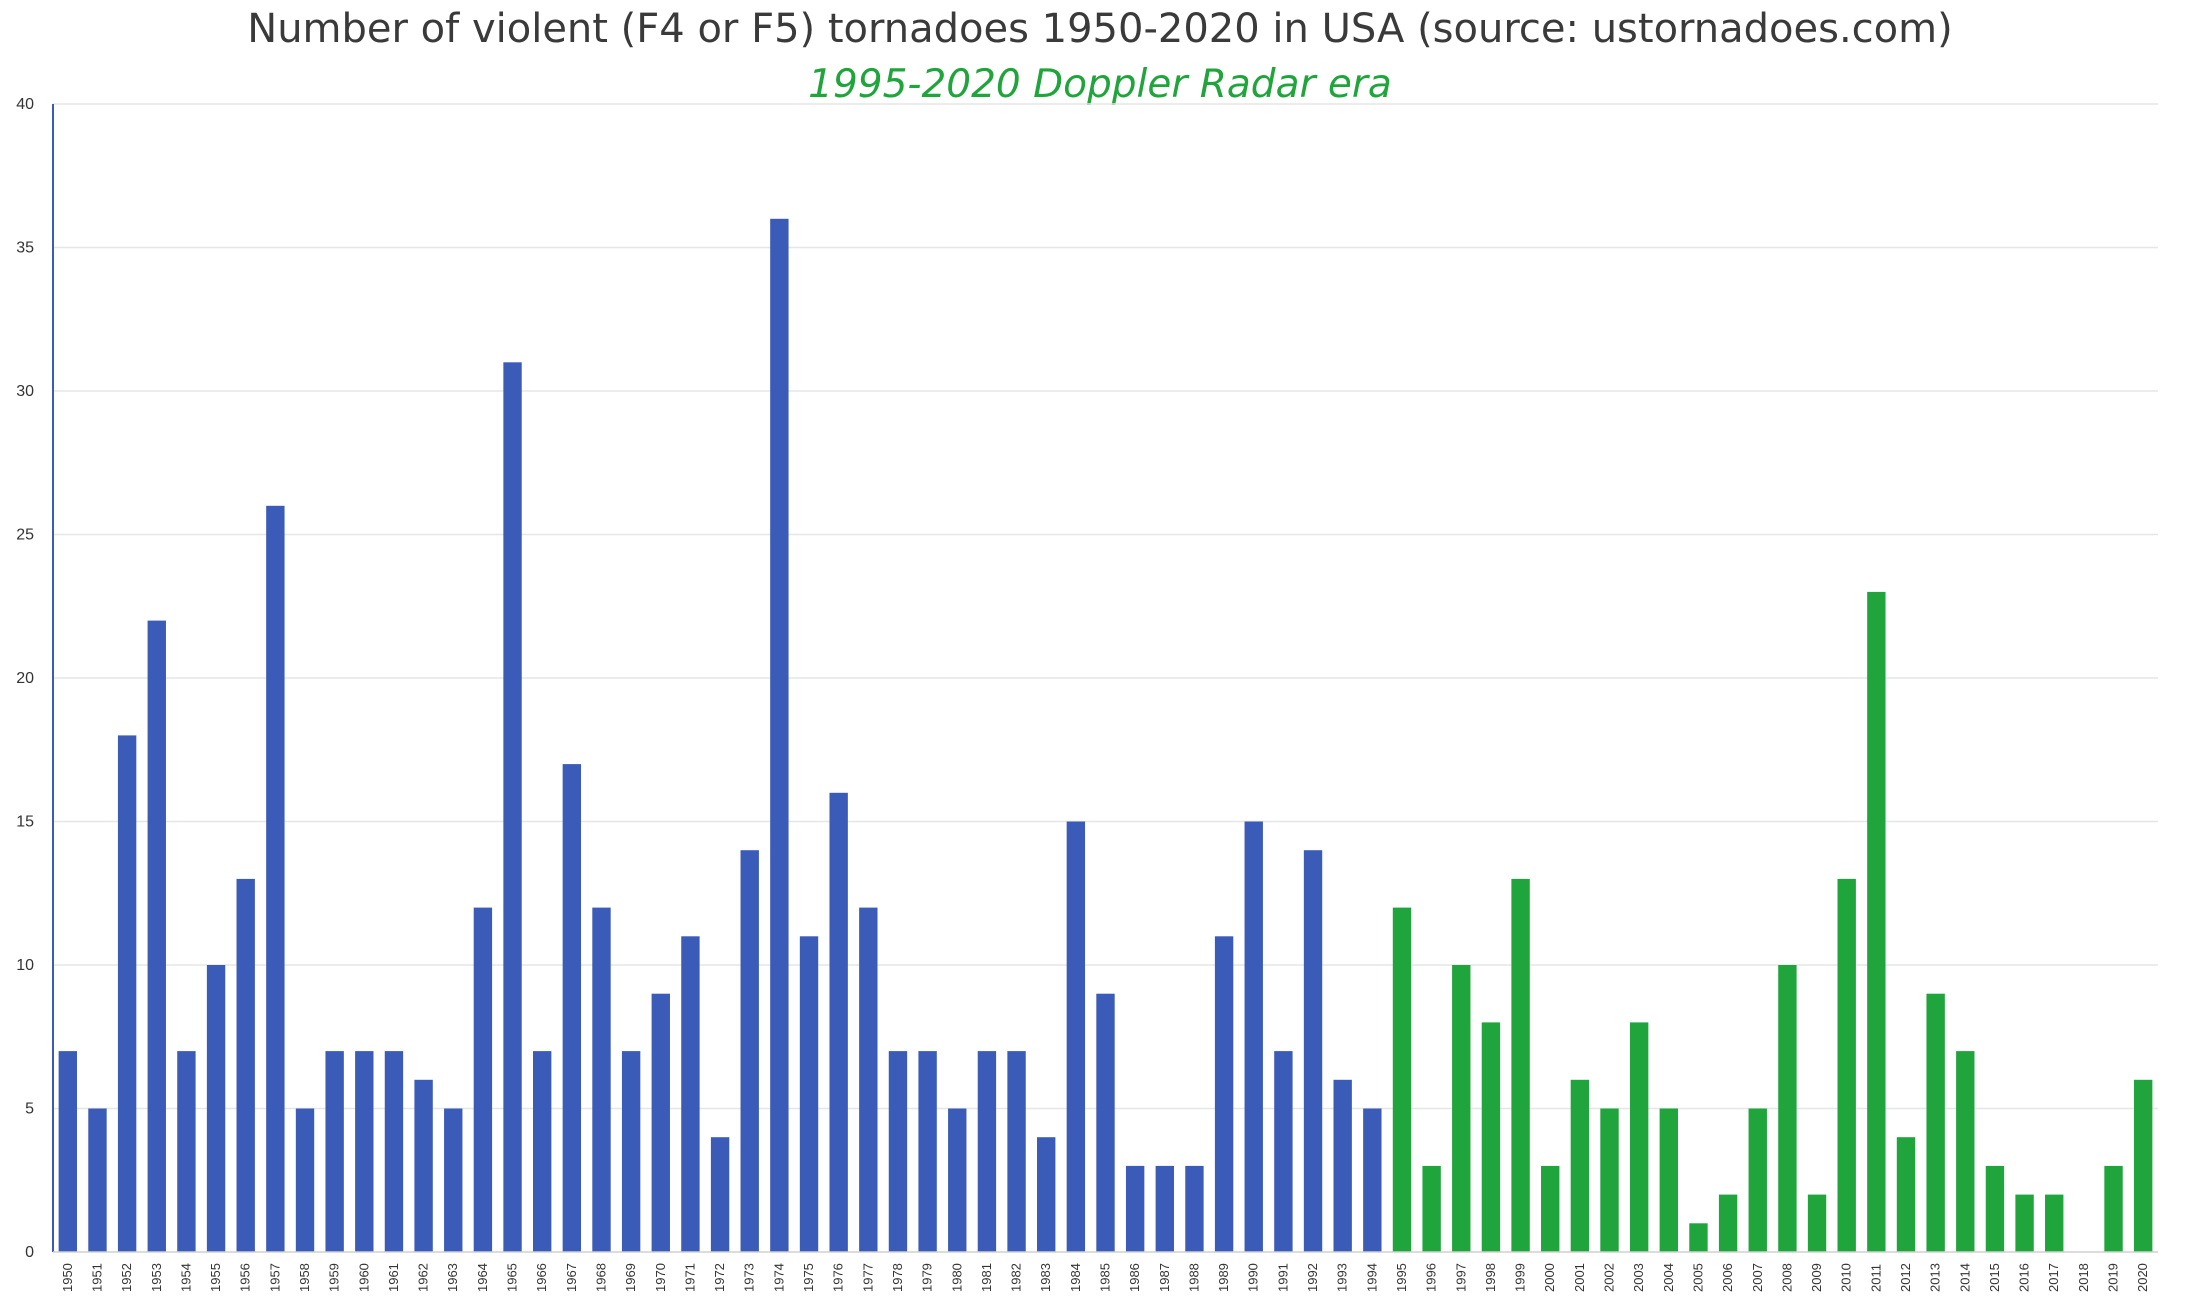  What do you see at coordinates (215, 1277) in the screenshot?
I see `x-tick-label: 1955` at bounding box center [215, 1277].